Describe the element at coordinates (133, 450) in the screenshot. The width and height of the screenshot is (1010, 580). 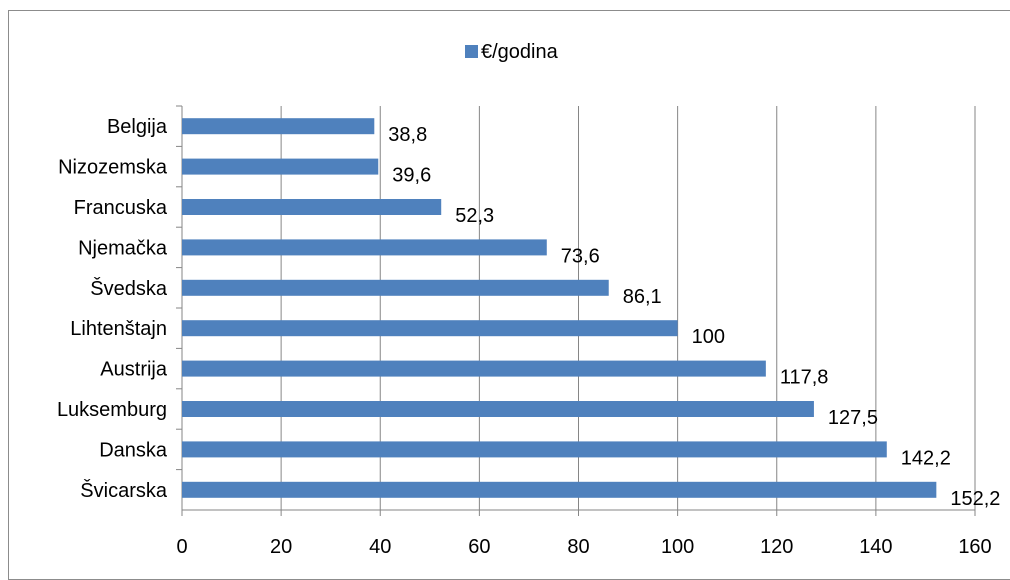
I see `category-label: Danska` at that location.